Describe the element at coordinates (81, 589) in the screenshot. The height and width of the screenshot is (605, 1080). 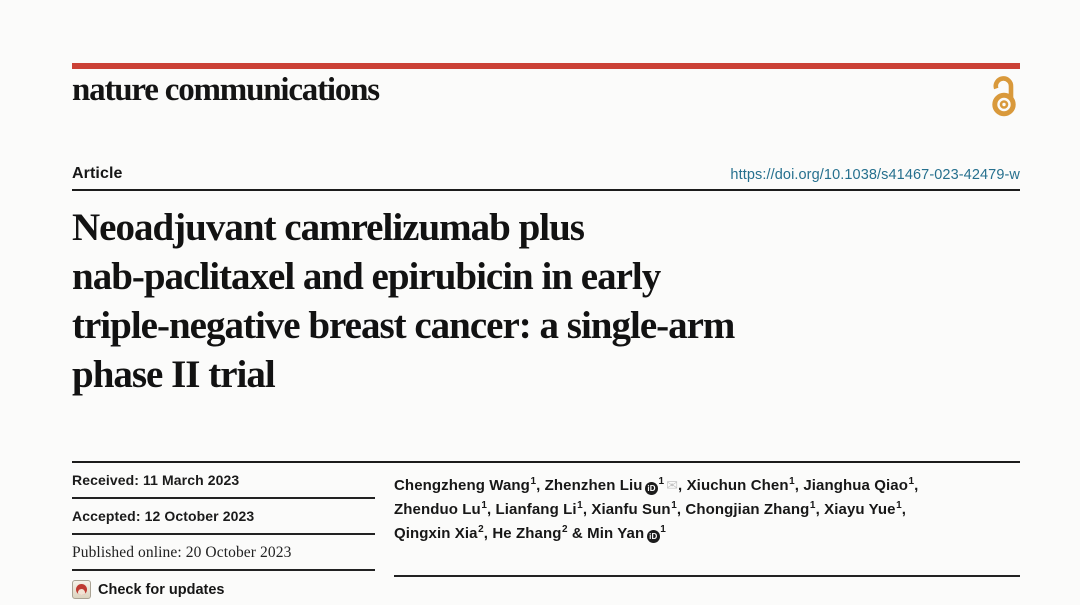
I see `crossmark-icon` at that location.